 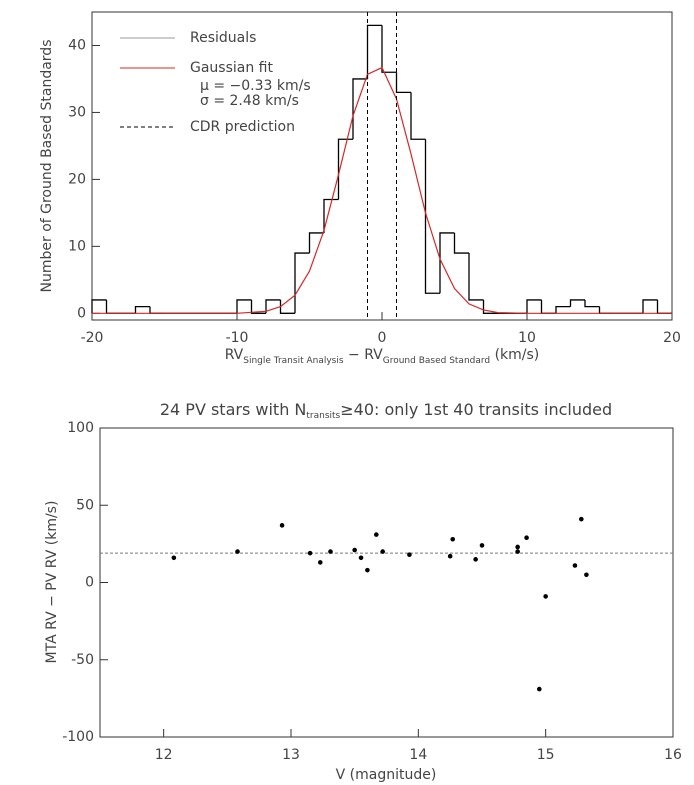 What do you see at coordinates (255, 86) in the screenshot?
I see `annotation: μ = −0.33 km/s` at bounding box center [255, 86].